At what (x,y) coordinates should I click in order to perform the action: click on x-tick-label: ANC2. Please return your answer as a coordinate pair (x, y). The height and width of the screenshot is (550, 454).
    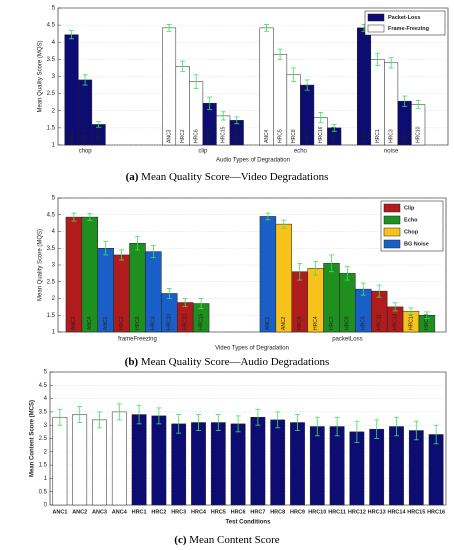
    Looking at the image, I should click on (79, 512).